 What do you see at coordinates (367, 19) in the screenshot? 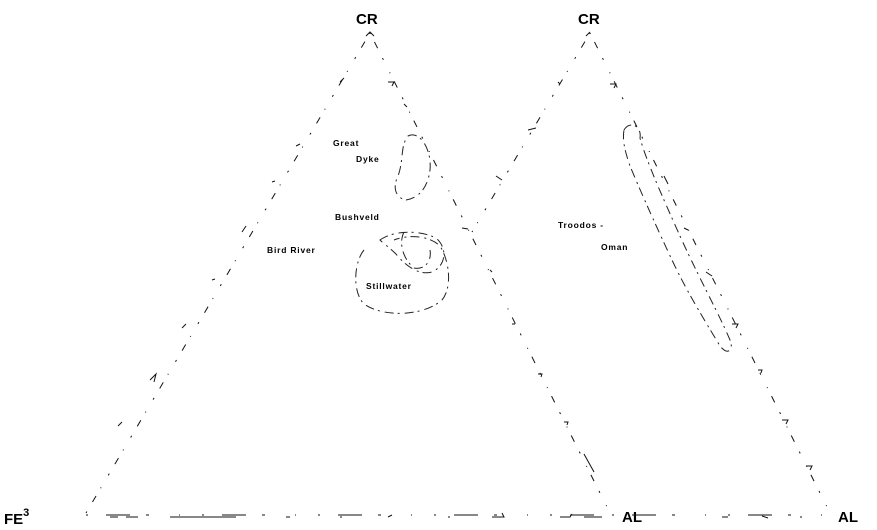
I see `left-apex-top-label: CR` at bounding box center [367, 19].